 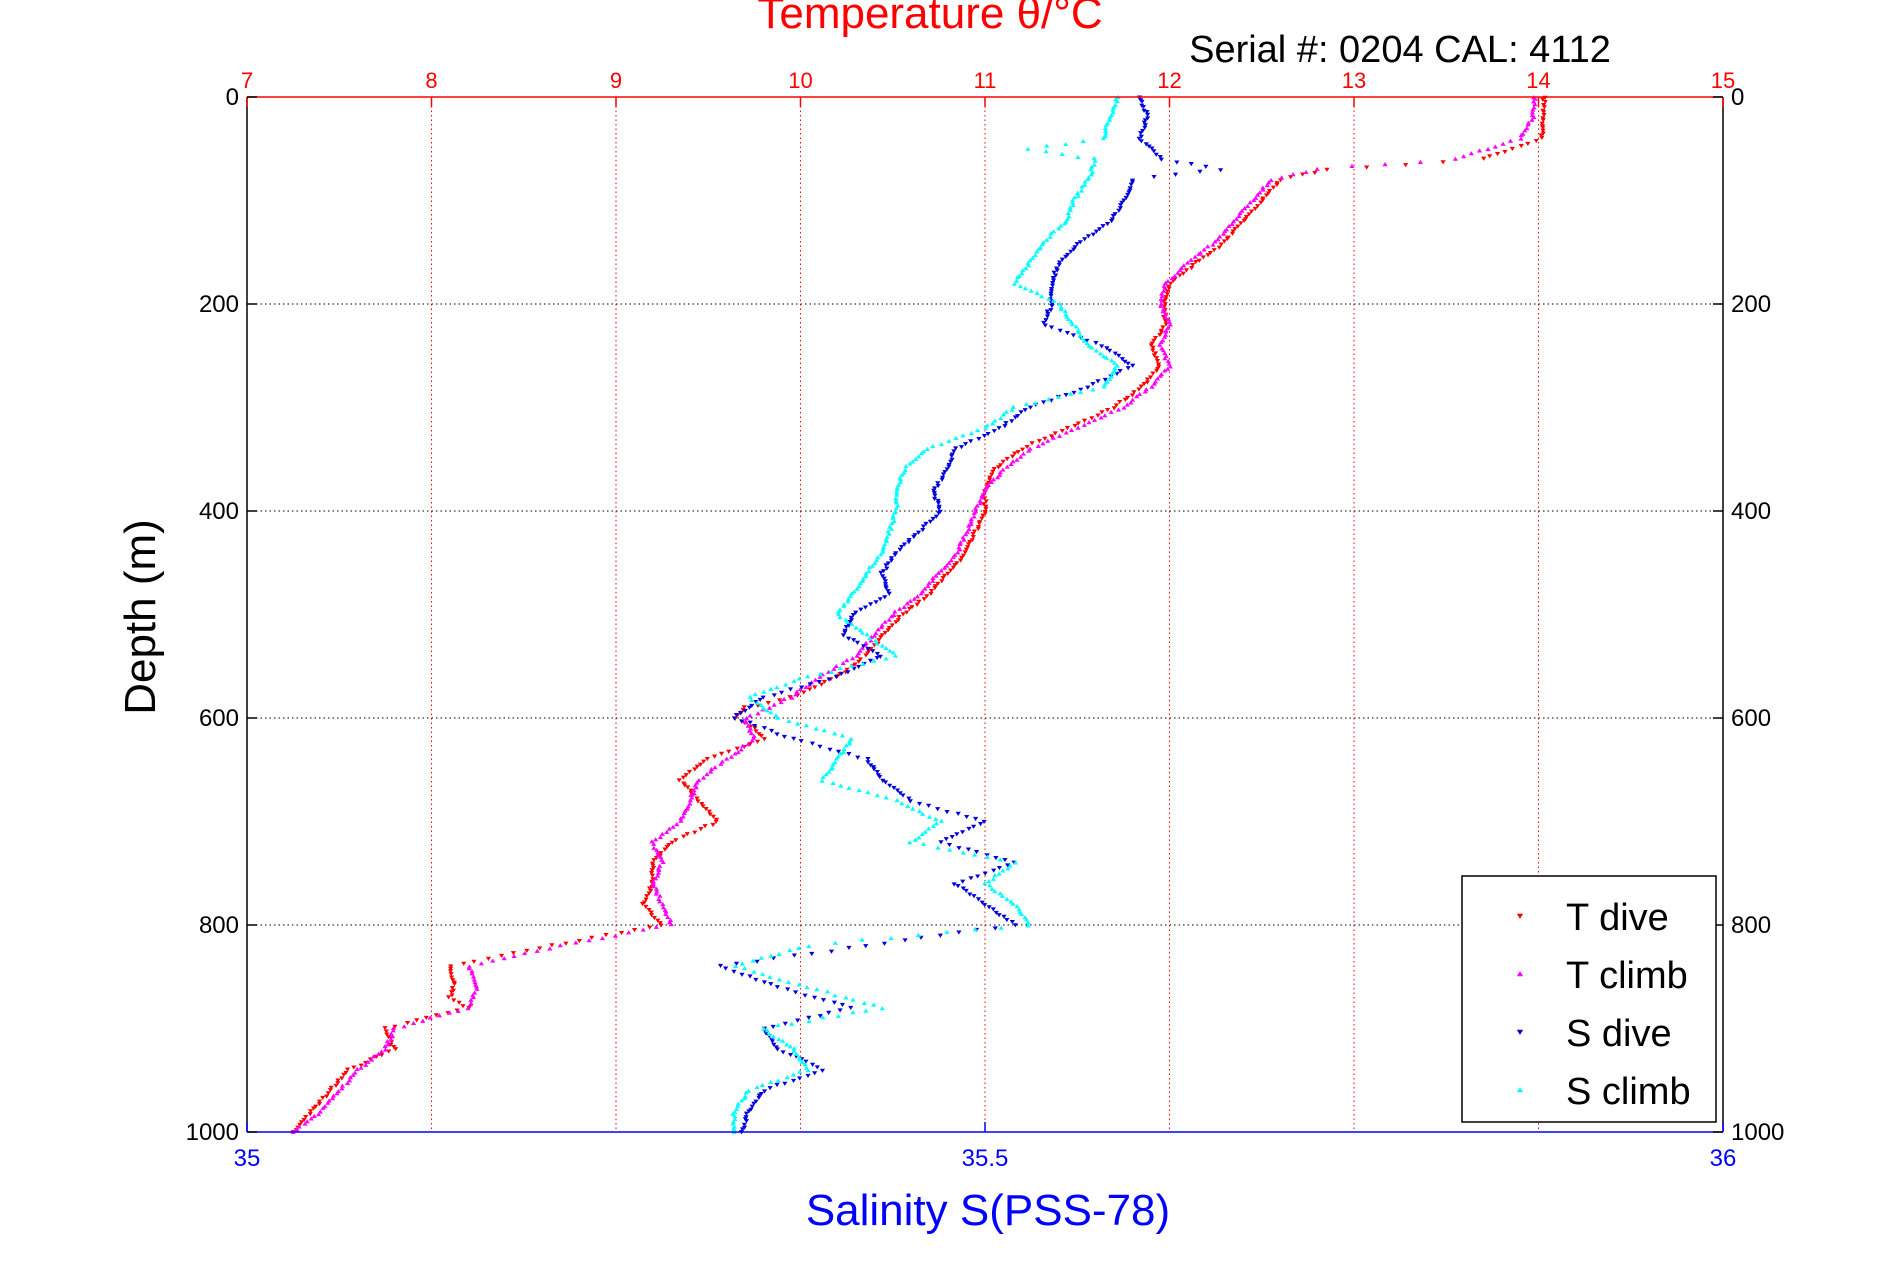 What do you see at coordinates (988, 1210) in the screenshot?
I see `x-axis-label-bottom: Salinity S(PSS-78)` at bounding box center [988, 1210].